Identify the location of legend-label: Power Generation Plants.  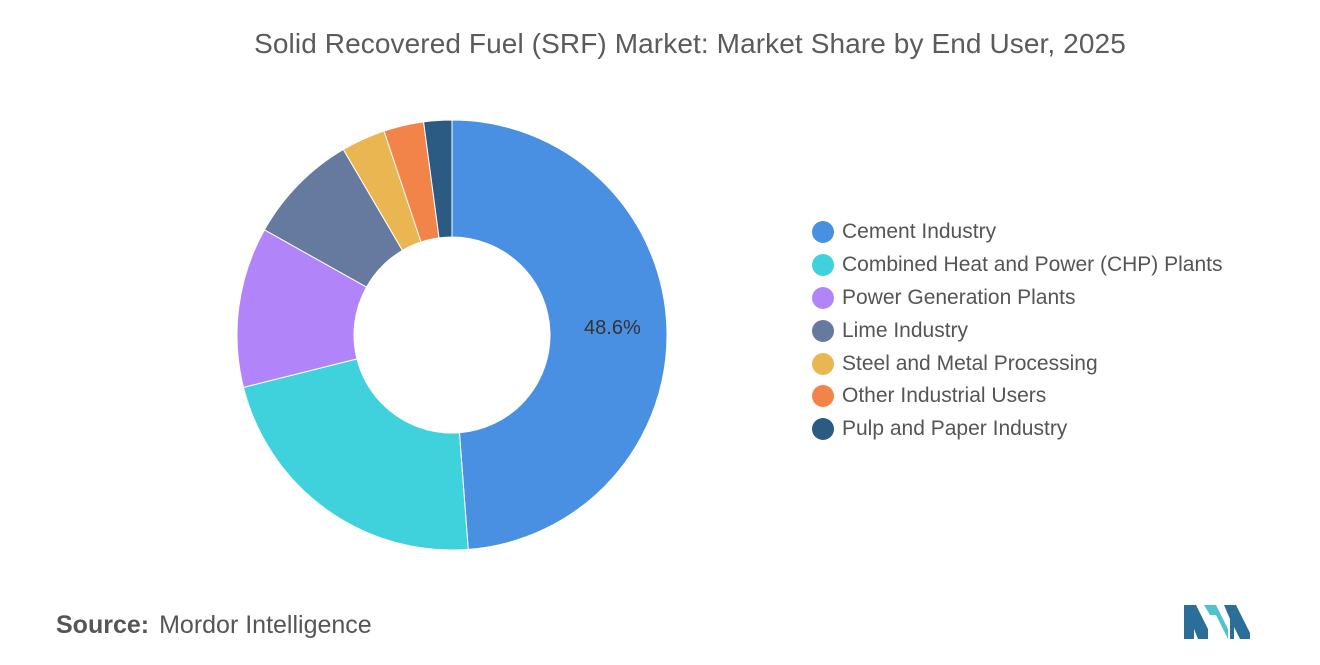
(959, 297).